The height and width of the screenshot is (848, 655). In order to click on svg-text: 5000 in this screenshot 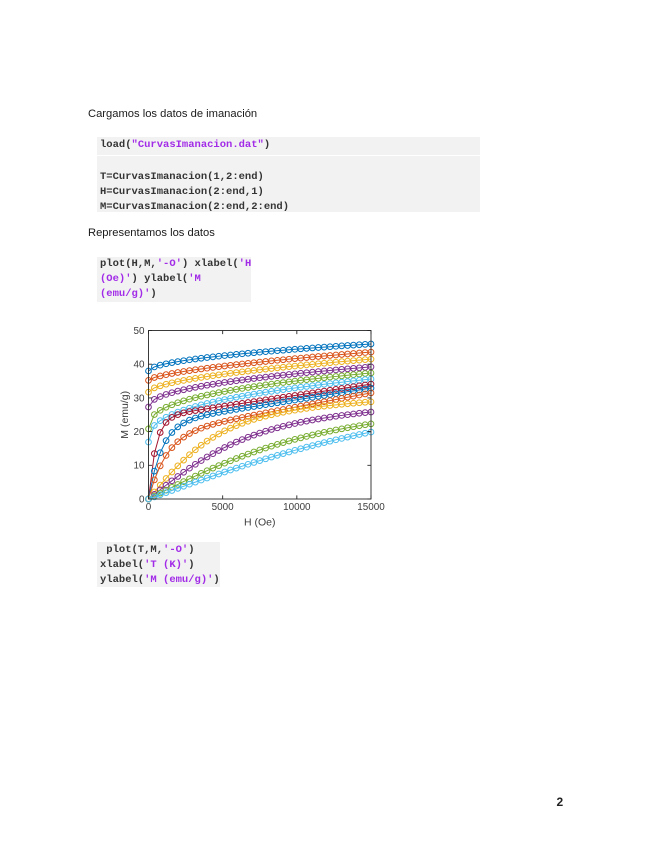, I will do `click(223, 507)`.